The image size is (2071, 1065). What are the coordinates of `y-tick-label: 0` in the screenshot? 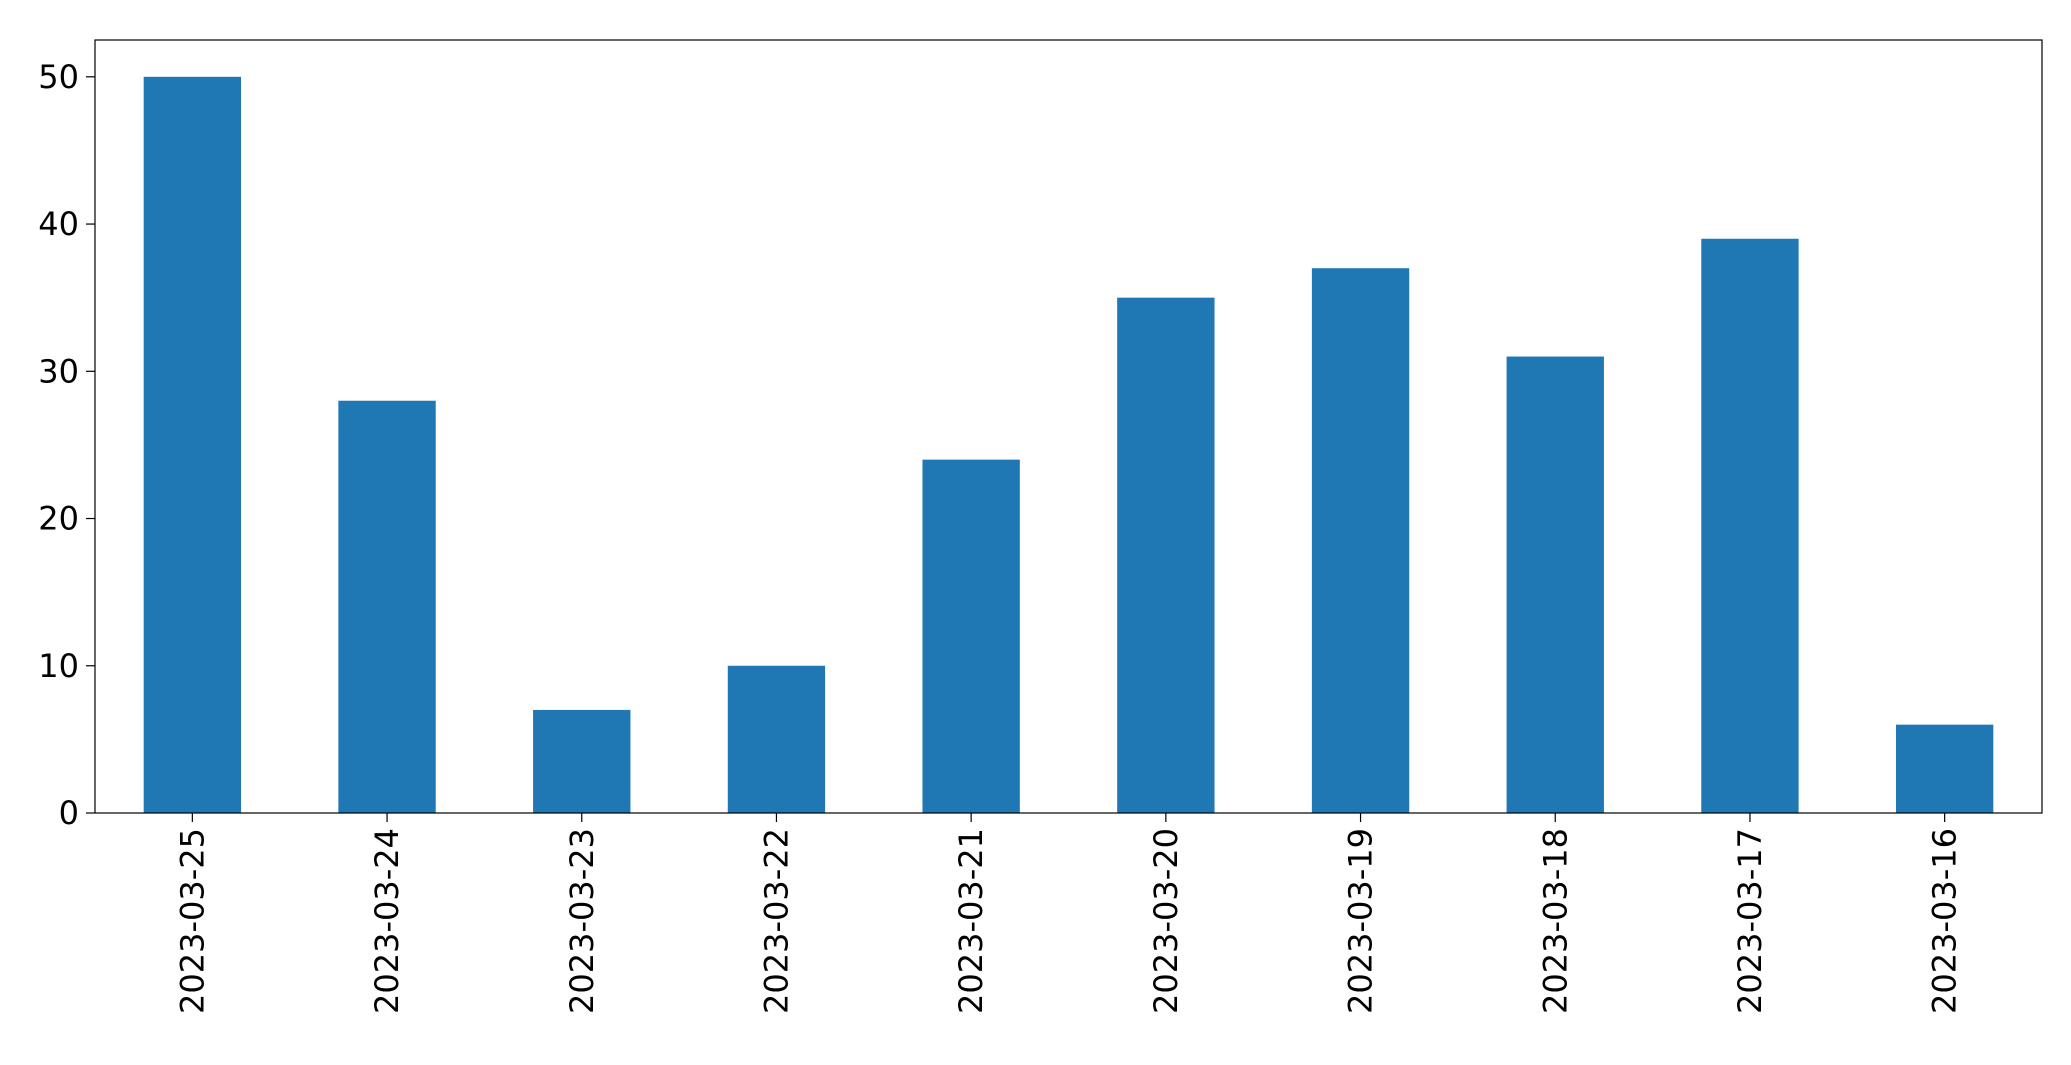 It's located at (69, 813).